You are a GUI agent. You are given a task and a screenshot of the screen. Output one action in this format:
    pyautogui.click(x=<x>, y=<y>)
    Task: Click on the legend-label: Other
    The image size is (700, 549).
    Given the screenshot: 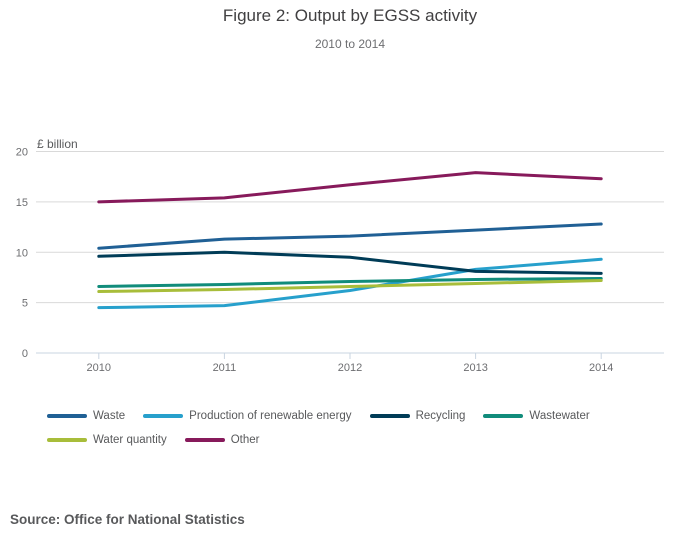 What is the action you would take?
    pyautogui.click(x=245, y=440)
    